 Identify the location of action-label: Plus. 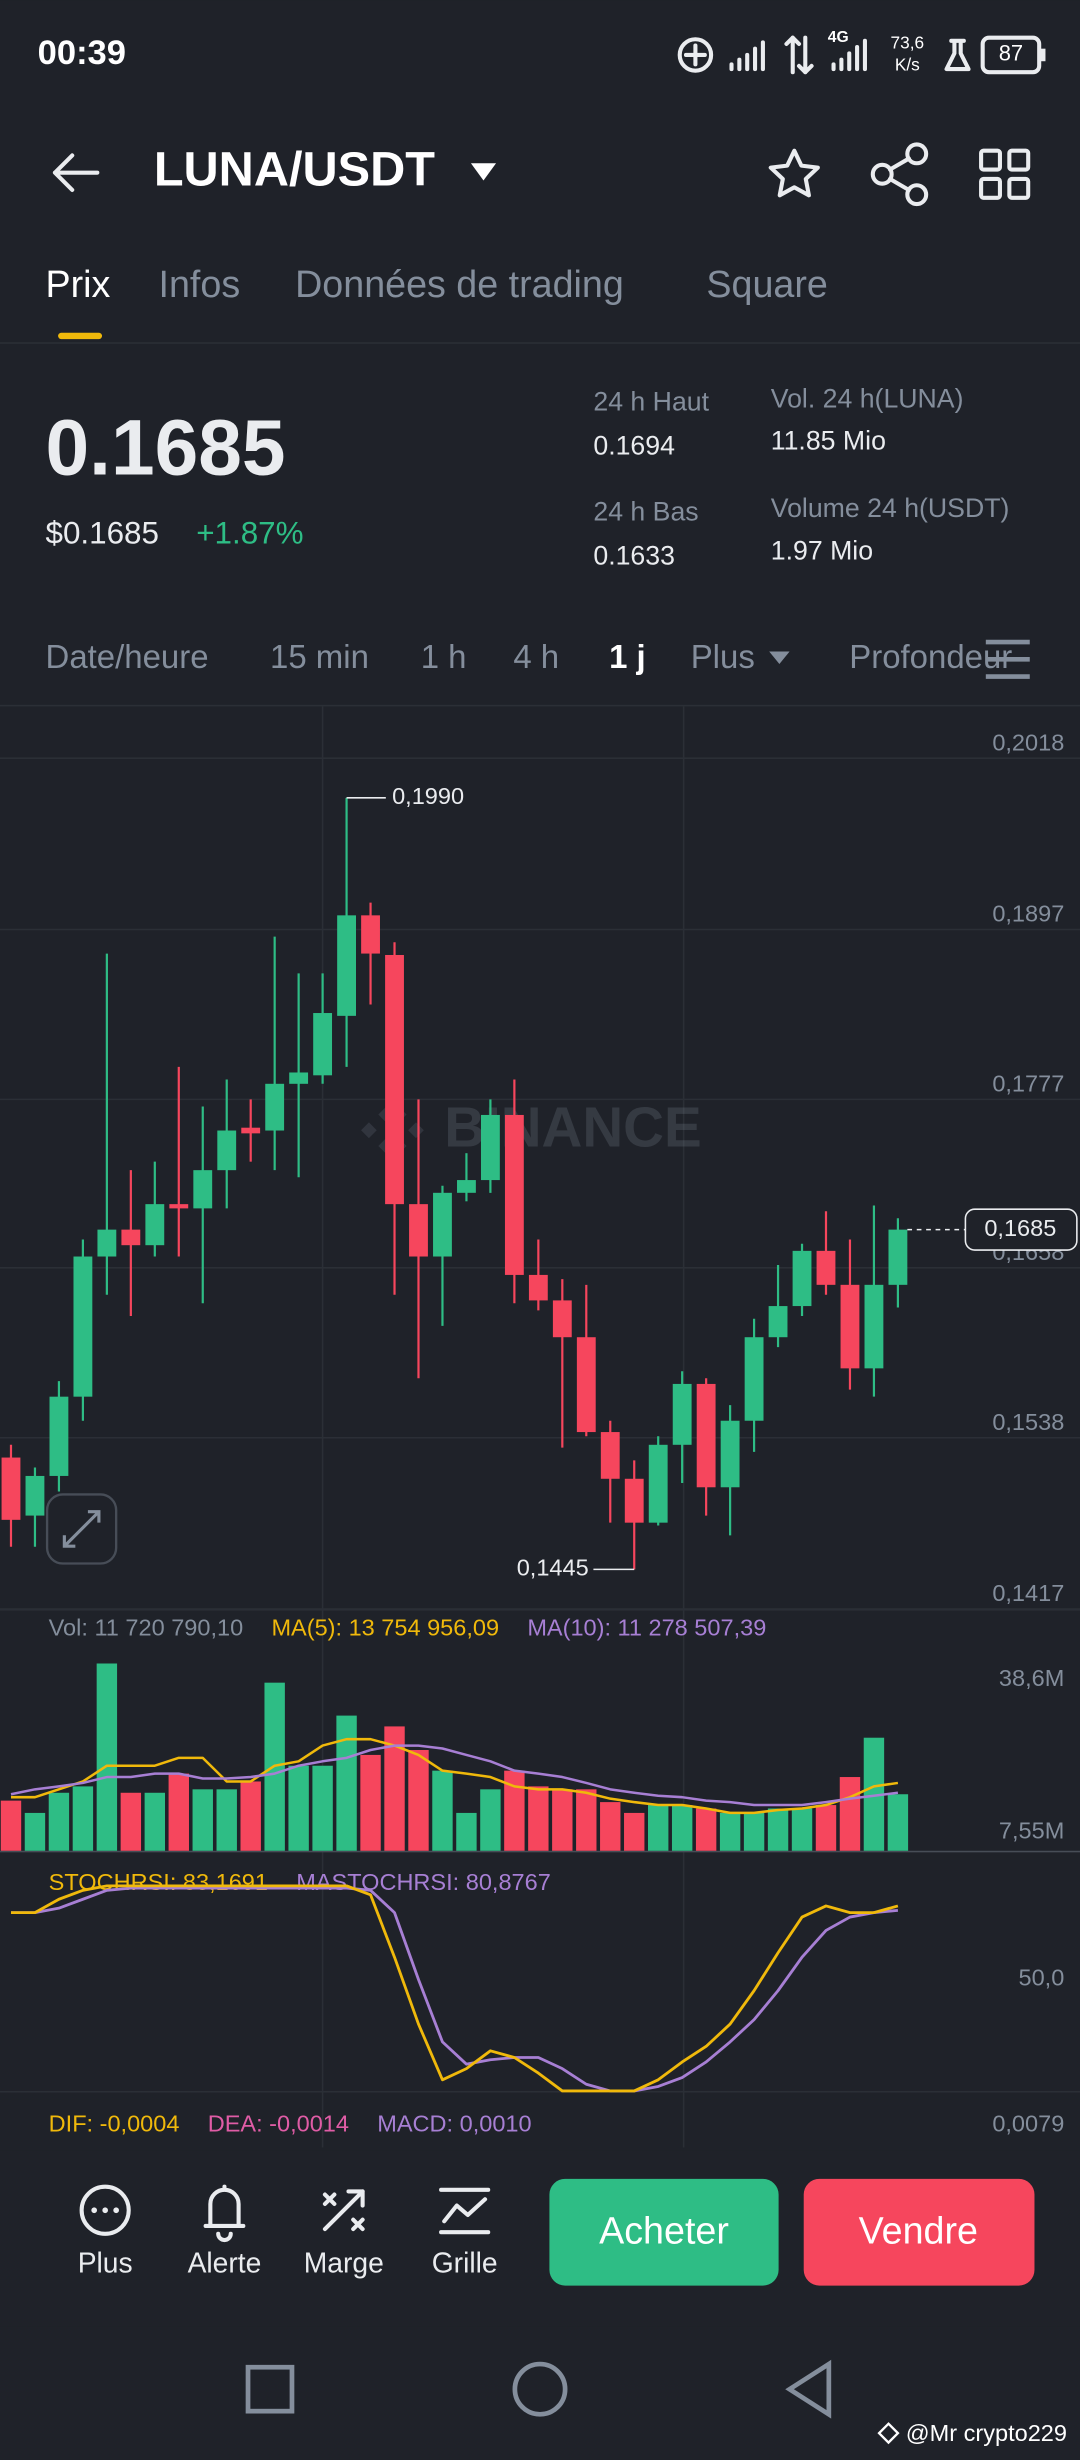
(105, 2263).